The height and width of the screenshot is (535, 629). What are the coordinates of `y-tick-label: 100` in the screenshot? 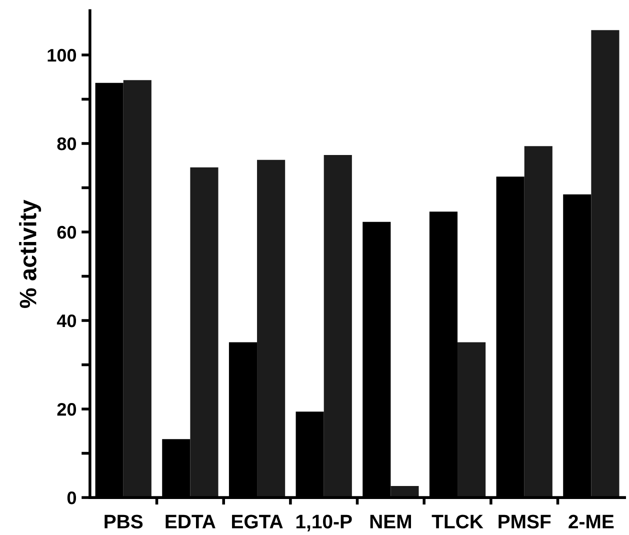 It's located at (62, 55).